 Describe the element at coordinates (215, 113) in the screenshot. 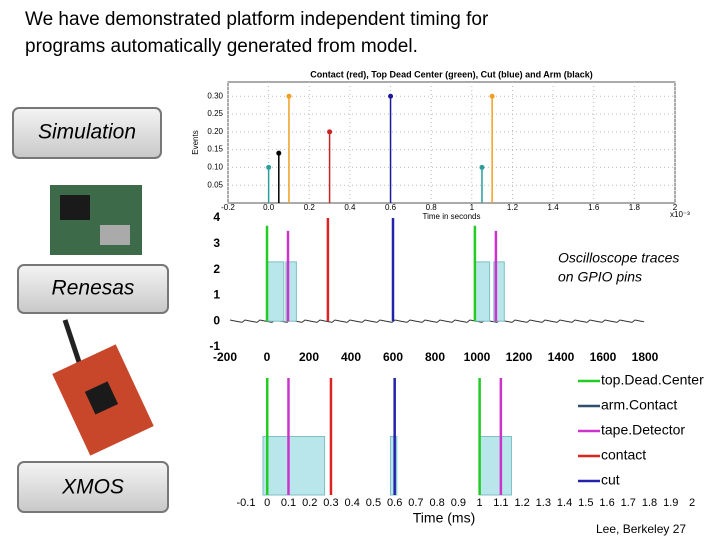

I see `y-tick-label: 0.25` at that location.